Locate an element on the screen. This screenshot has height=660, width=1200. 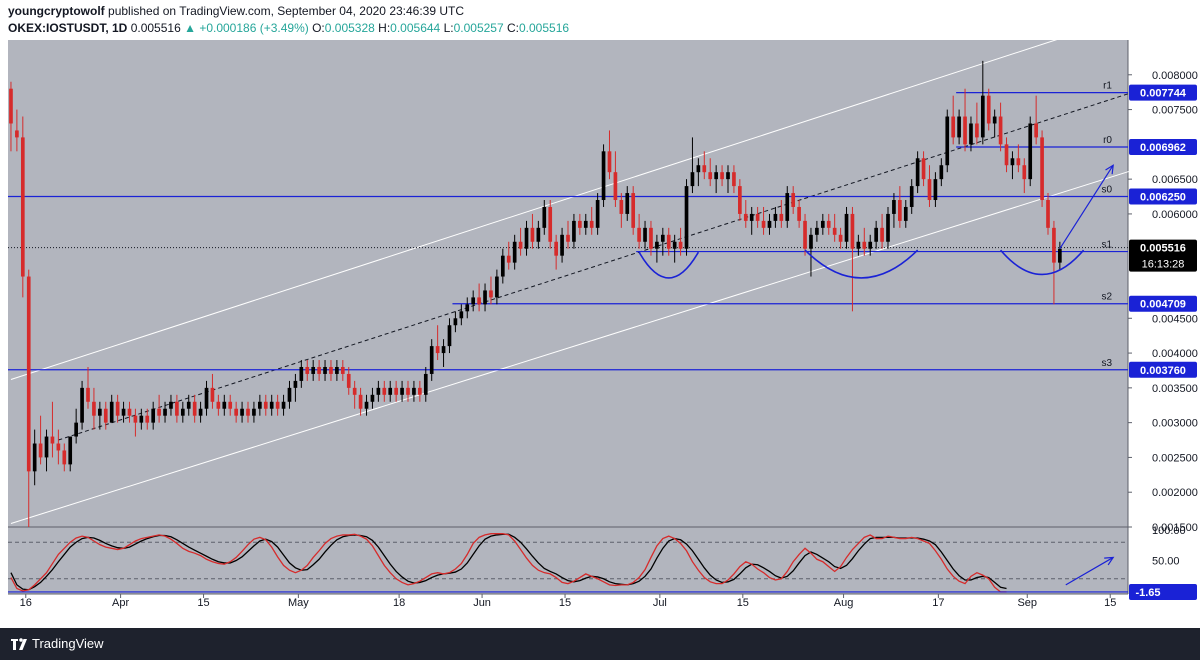
author-name: youngcryptowolf is located at coordinates (56, 11).